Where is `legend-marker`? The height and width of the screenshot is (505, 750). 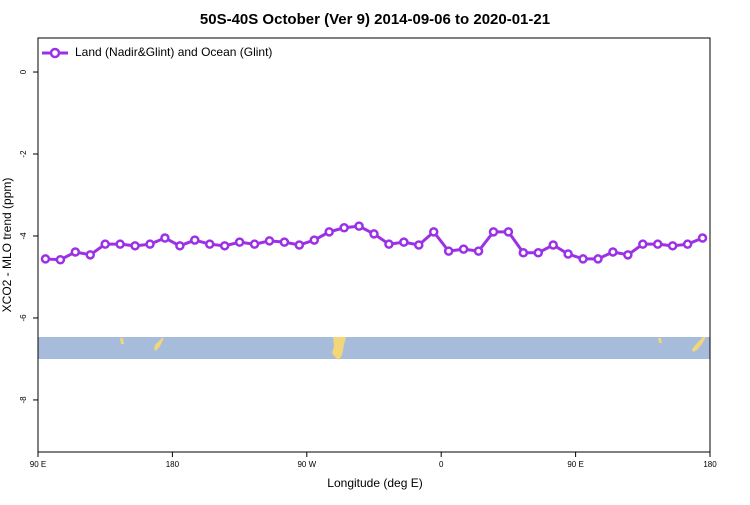
legend-marker is located at coordinates (55, 53).